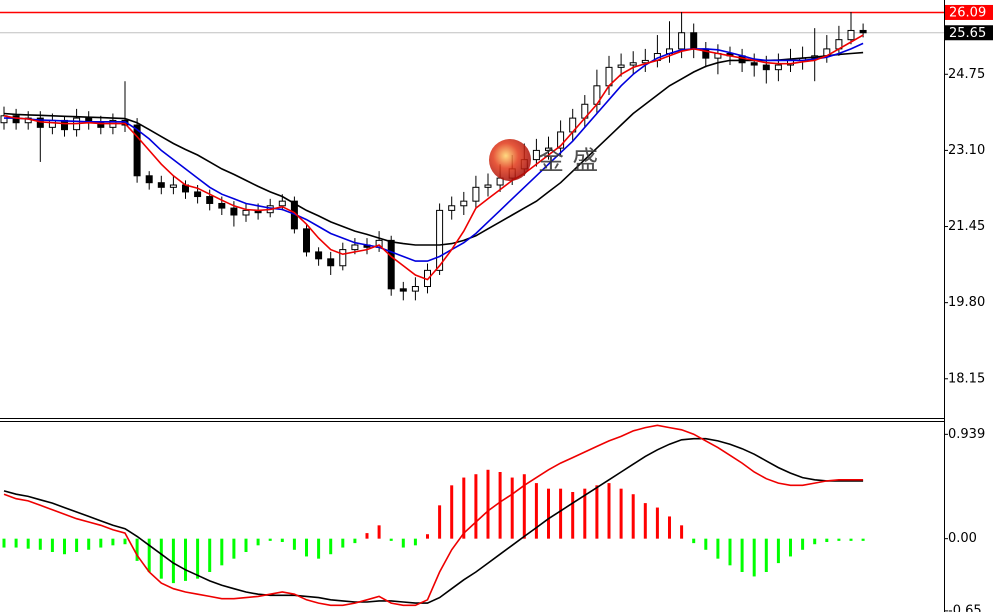 The height and width of the screenshot is (612, 993). Describe the element at coordinates (966, 74) in the screenshot. I see `y-tick-label: 24.75` at that location.